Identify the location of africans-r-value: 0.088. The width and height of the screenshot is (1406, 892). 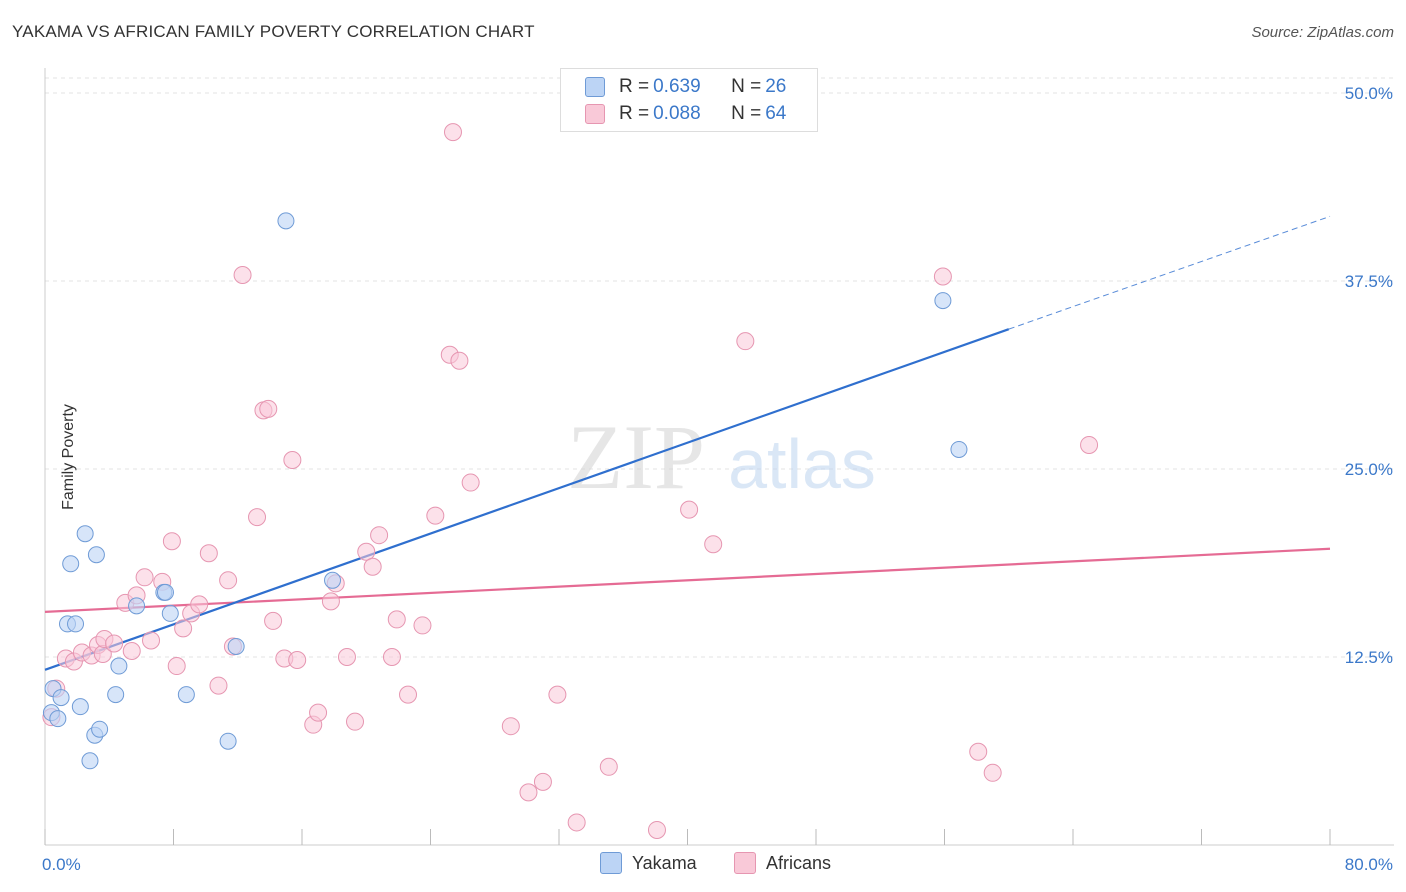
(677, 113).